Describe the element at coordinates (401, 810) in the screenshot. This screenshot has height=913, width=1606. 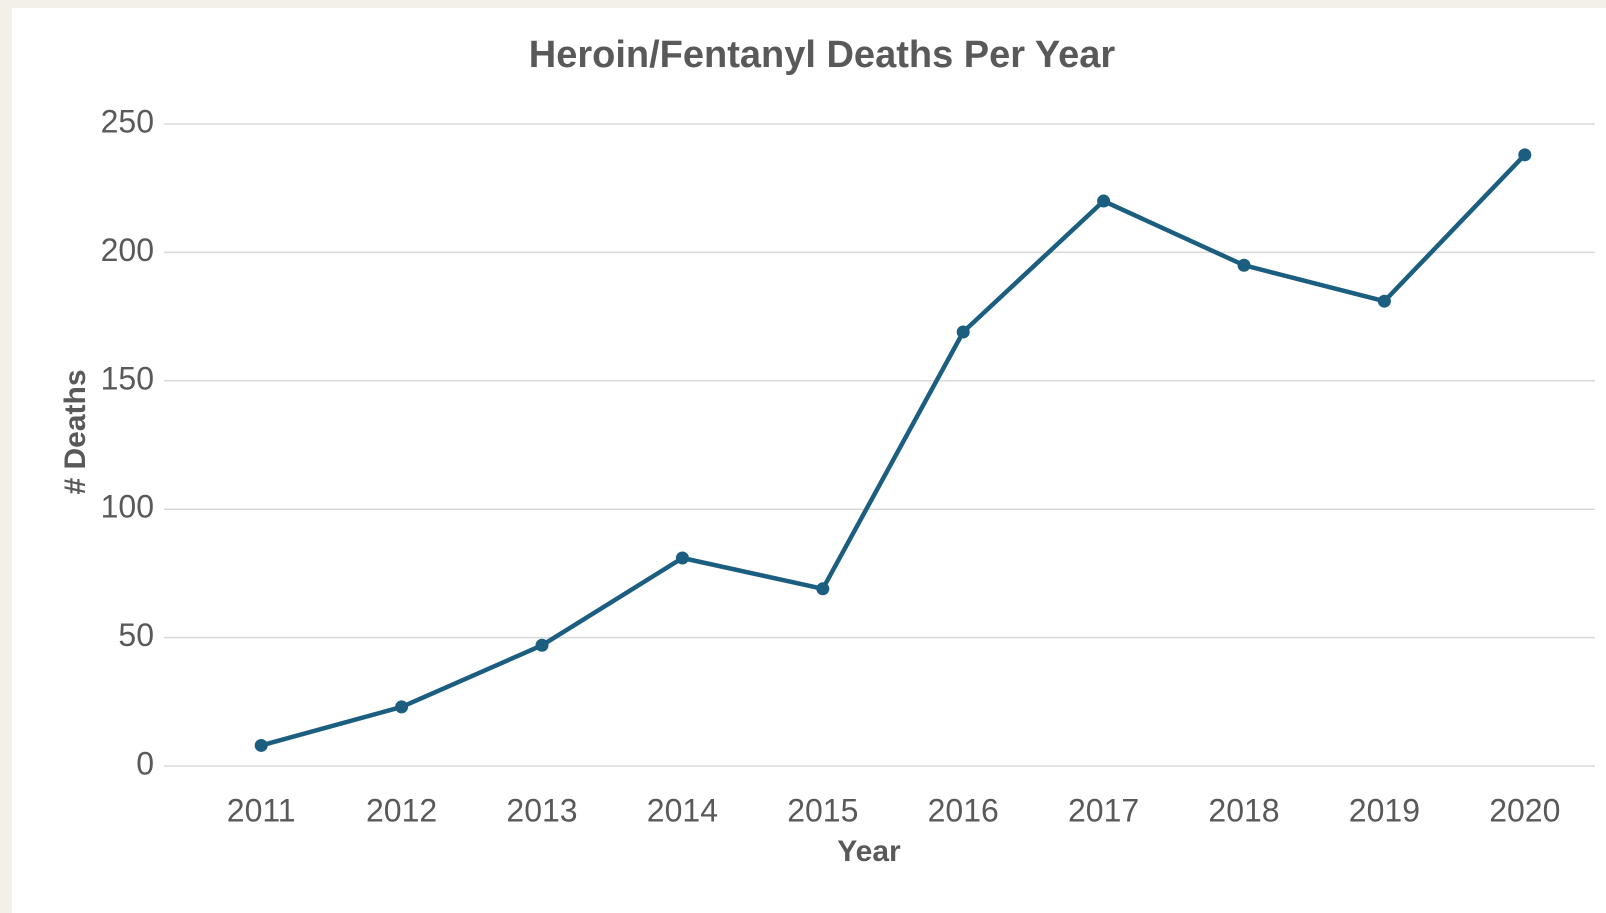
I see `x-tick-label: 2012` at that location.